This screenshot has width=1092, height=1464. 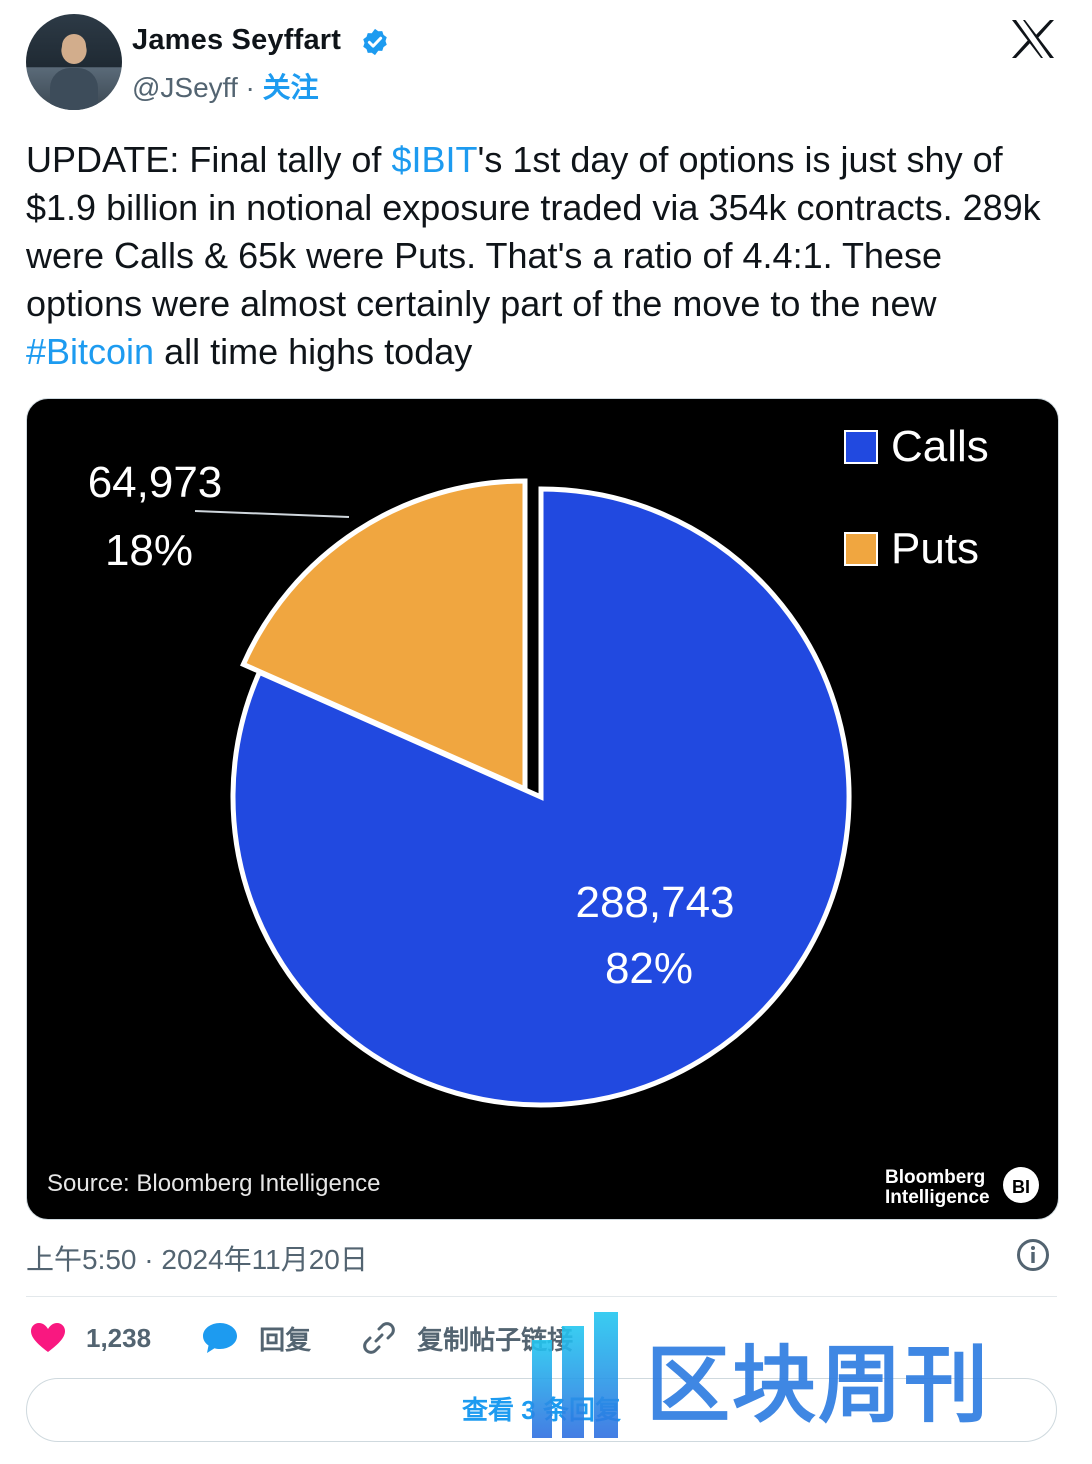 I want to click on link-icon, so click(x=379, y=1338).